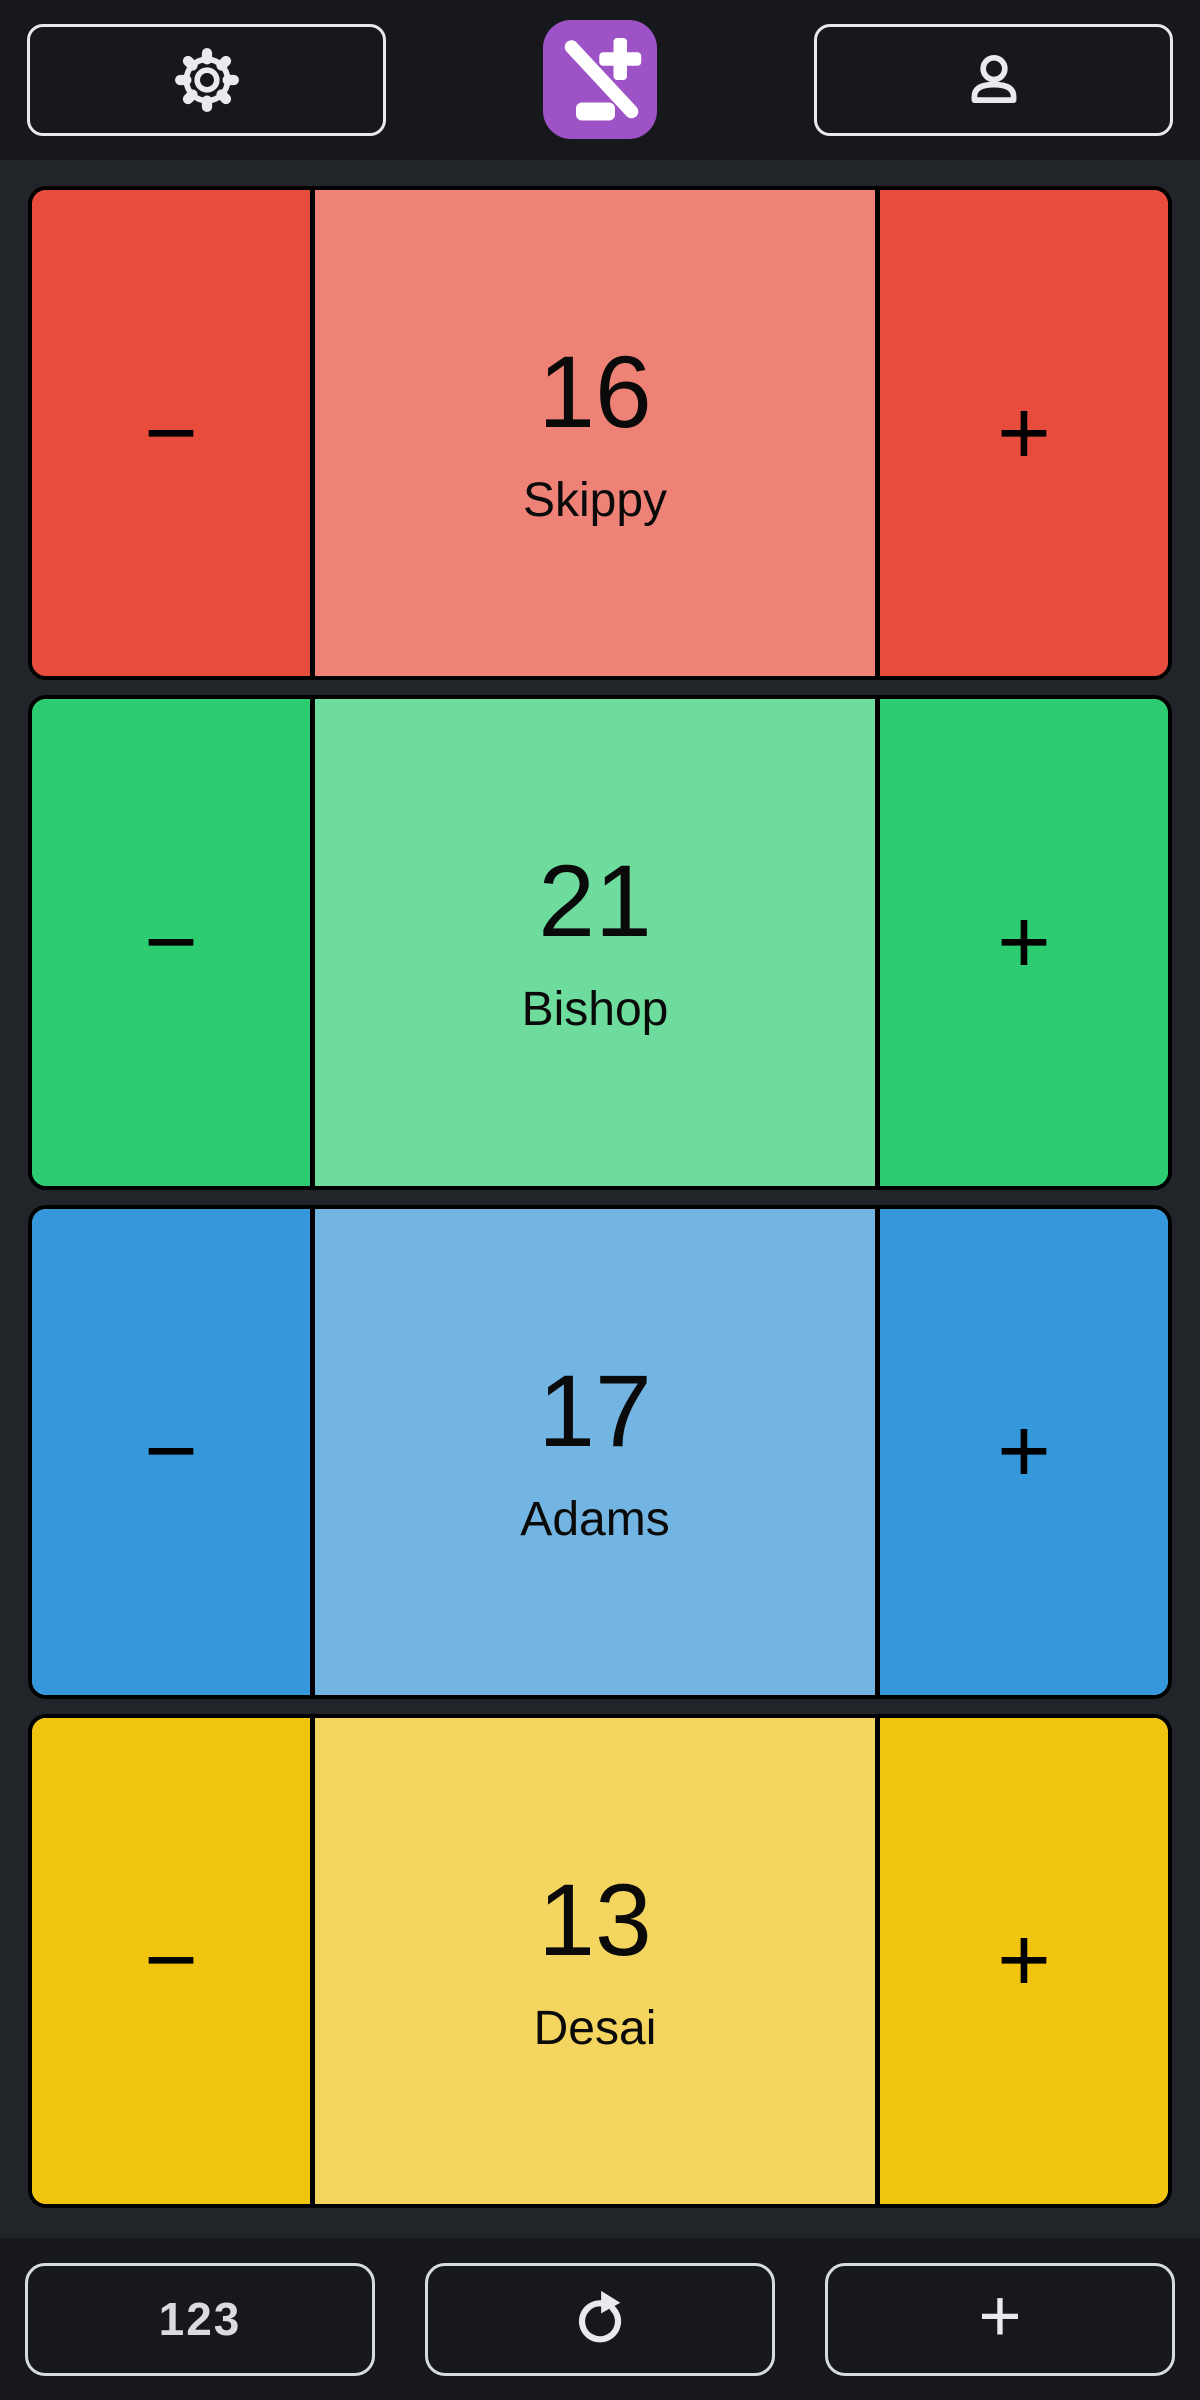 This screenshot has width=1200, height=2400. Describe the element at coordinates (595, 2028) in the screenshot. I see `player-name: Desai` at that location.